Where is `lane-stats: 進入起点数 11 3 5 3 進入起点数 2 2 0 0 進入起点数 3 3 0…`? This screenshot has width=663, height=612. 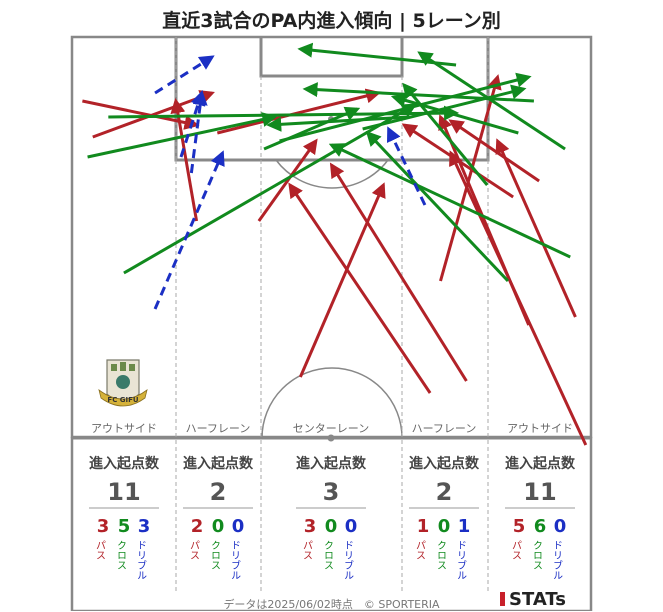
lane-stats: 進入起点数 11 3 5 3 進入起点数 2 2 0 0 進入起点数 3 3 0… is located at coordinates (332, 496).